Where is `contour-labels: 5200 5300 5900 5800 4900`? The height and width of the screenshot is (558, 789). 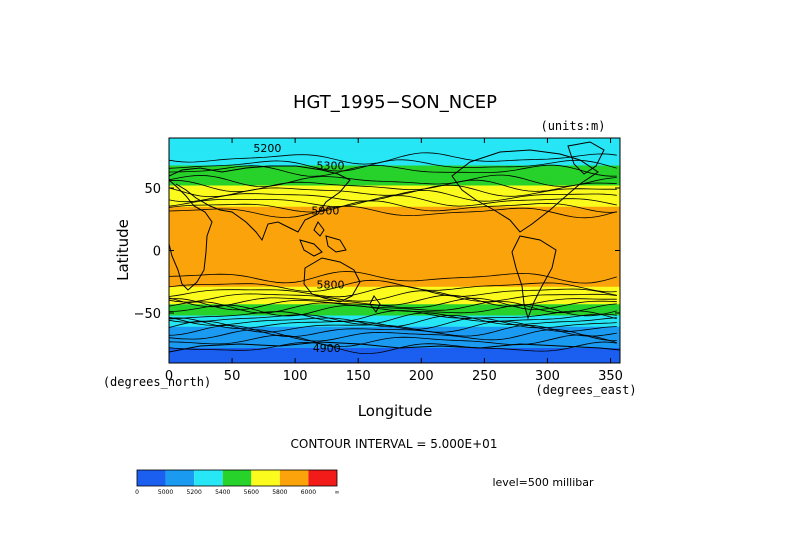 contour-labels: 5200 5300 5900 5800 4900 is located at coordinates (298, 248).